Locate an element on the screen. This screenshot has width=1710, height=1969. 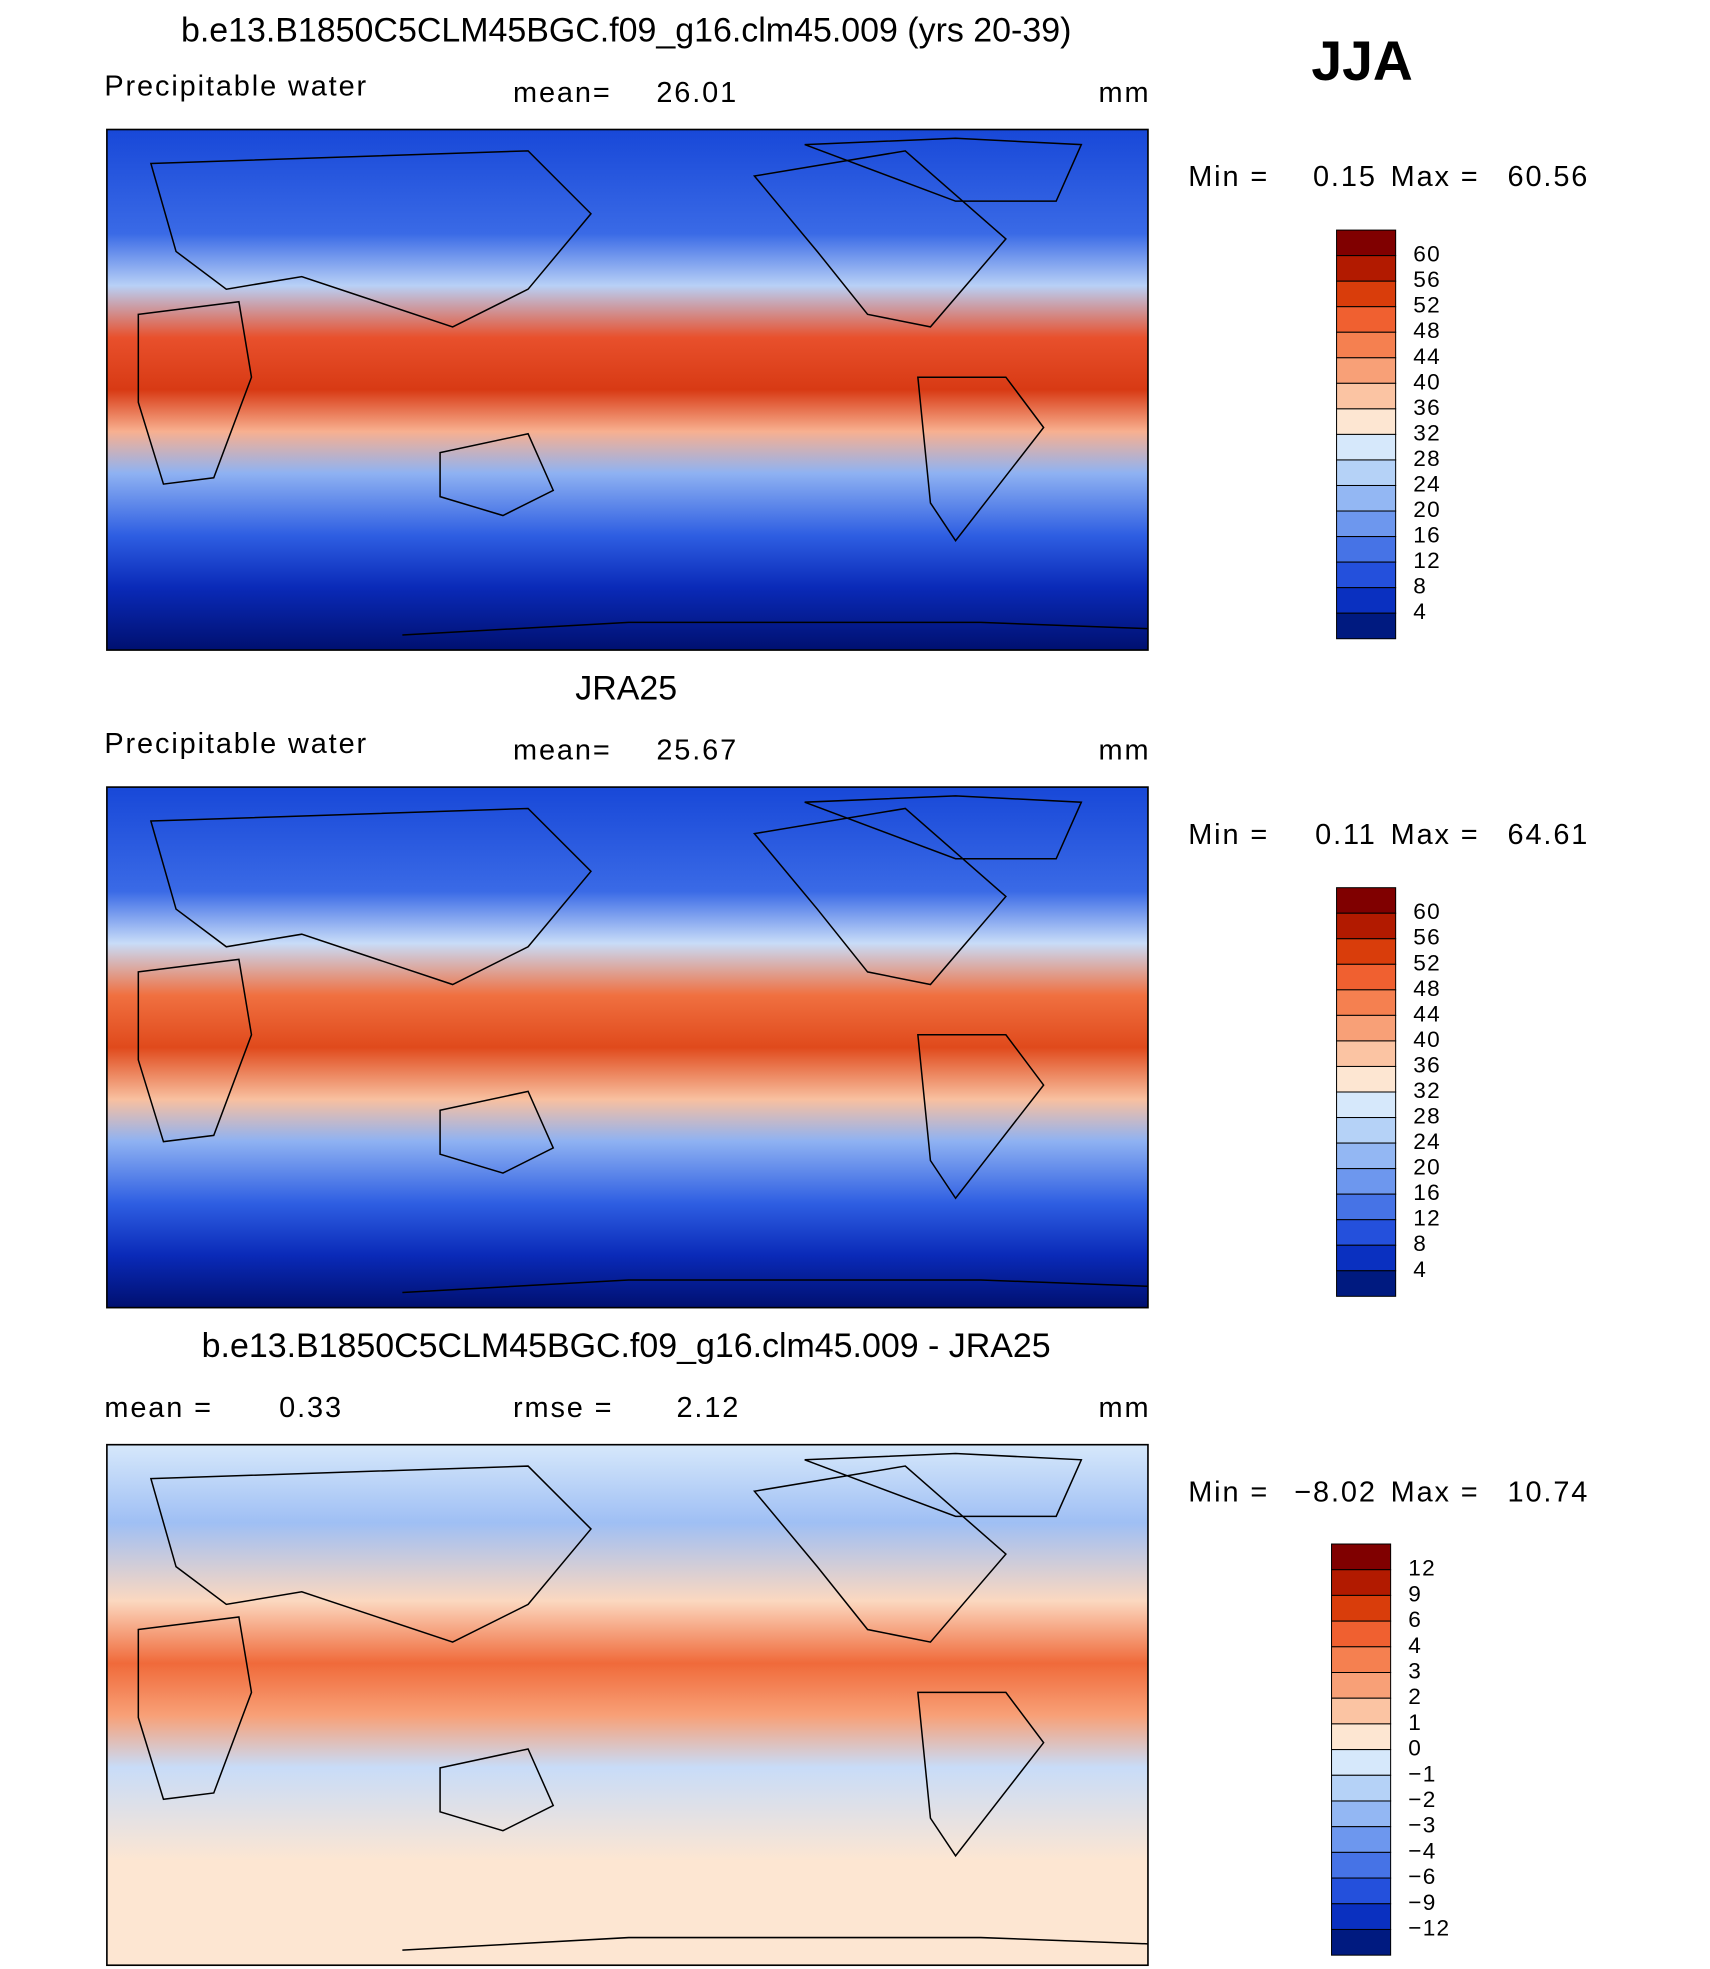
colorbar-label: 44 is located at coordinates (1427, 356).